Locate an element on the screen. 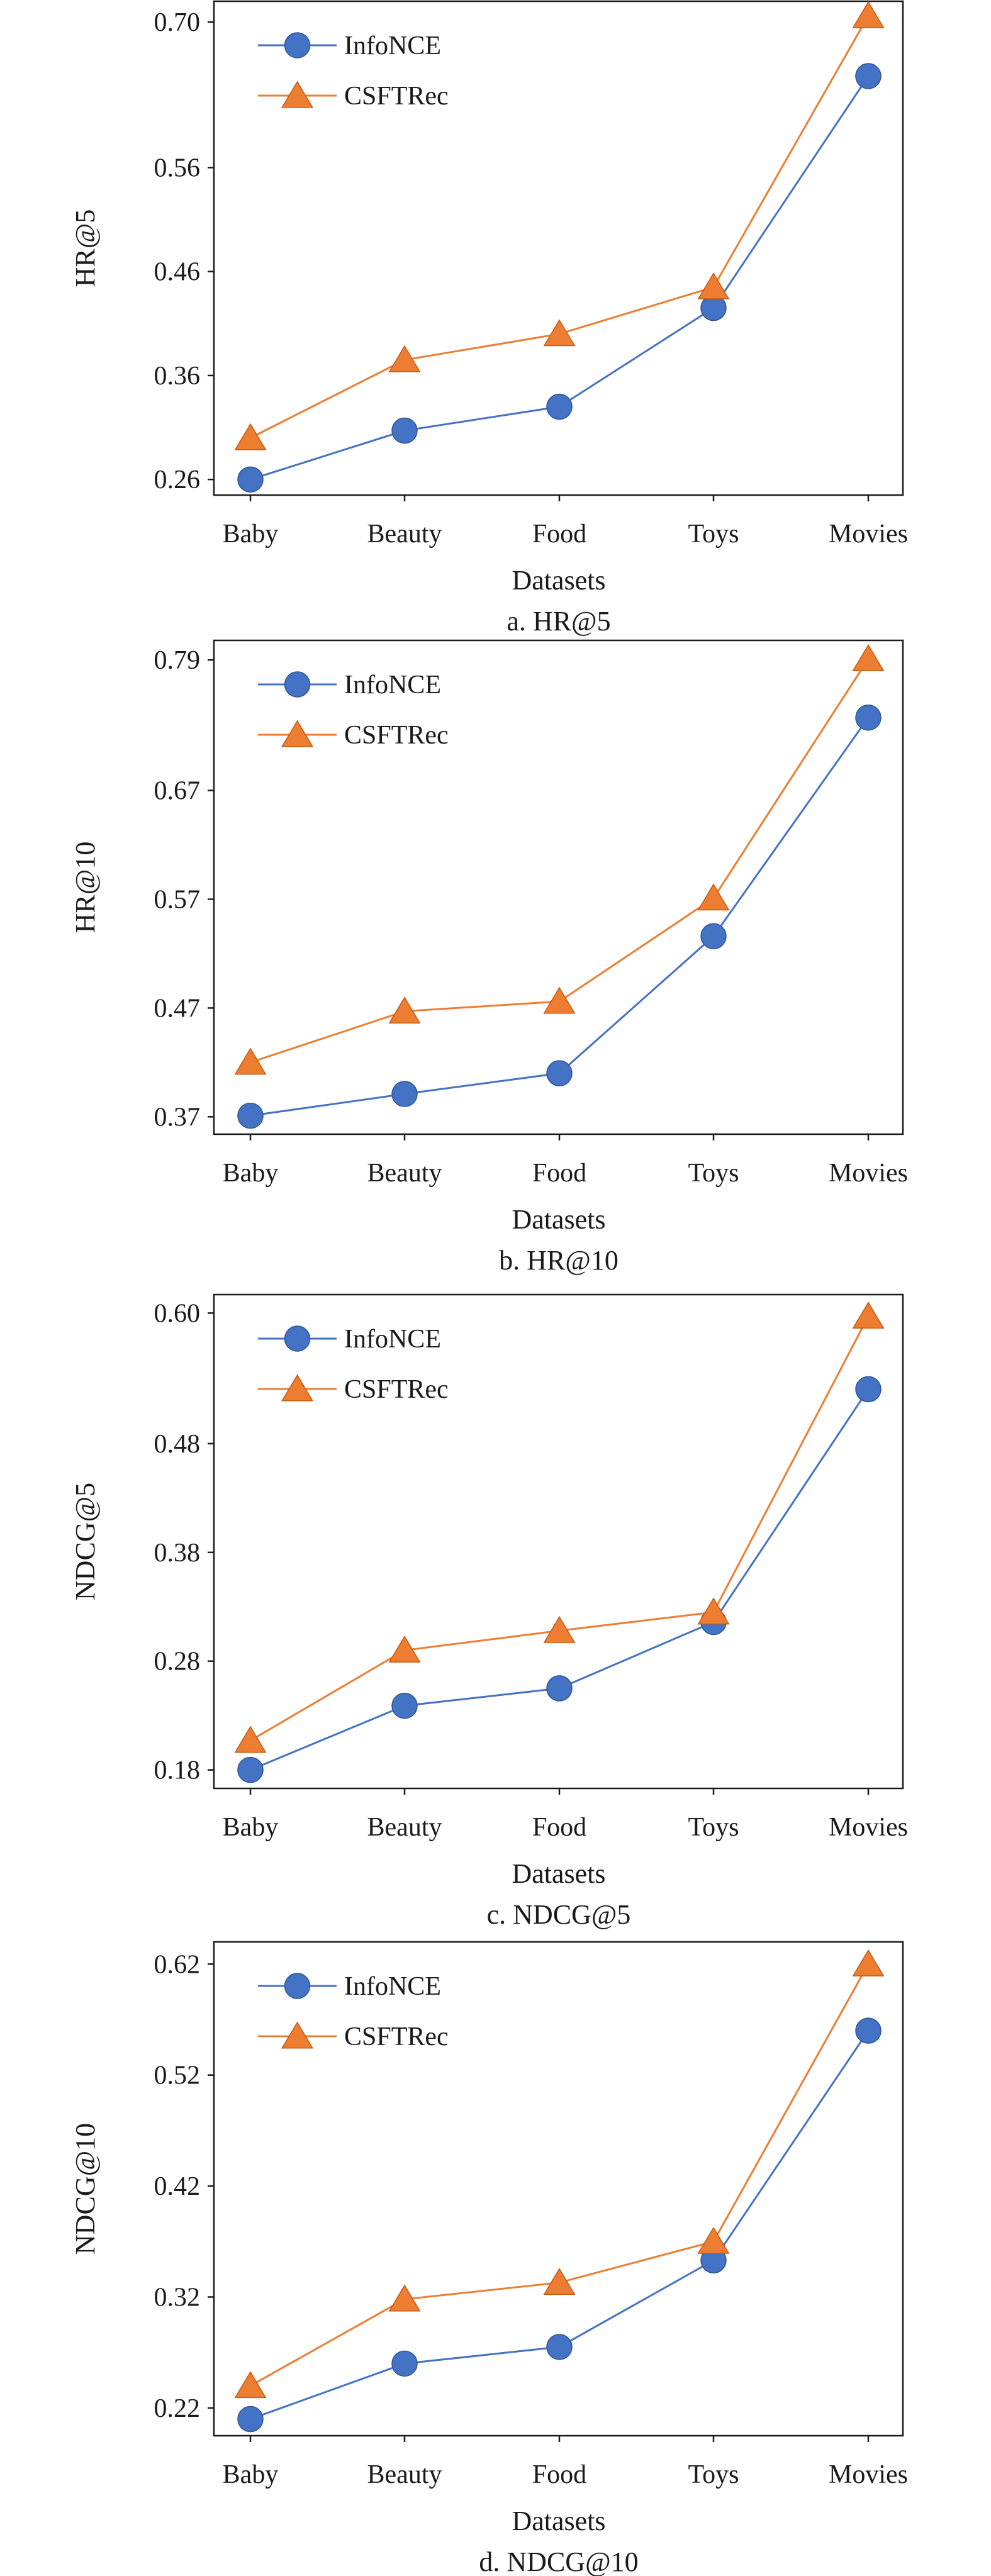 The height and width of the screenshot is (2576, 991). y-axis-title: NDCG@10 is located at coordinates (86, 2189).